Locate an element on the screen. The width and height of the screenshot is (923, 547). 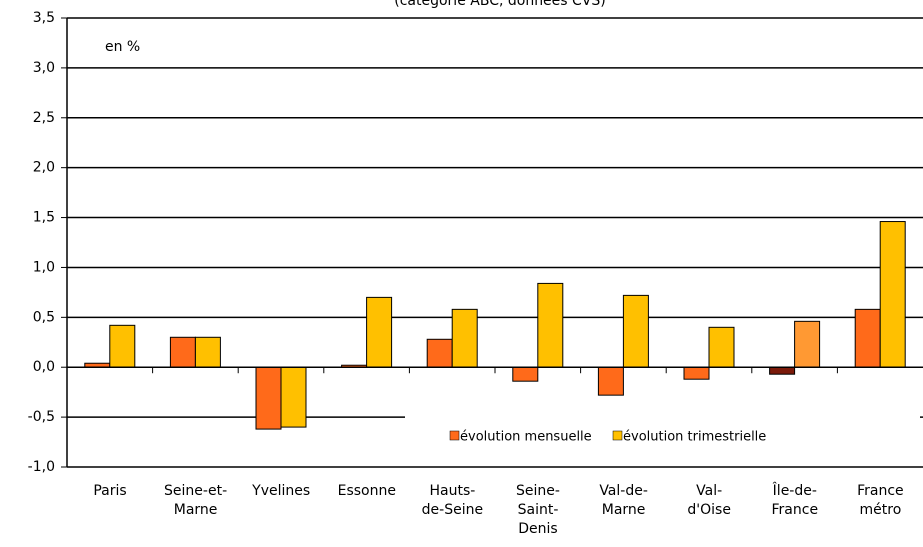
x-tick-label: Île-de- France is located at coordinates (795, 500).